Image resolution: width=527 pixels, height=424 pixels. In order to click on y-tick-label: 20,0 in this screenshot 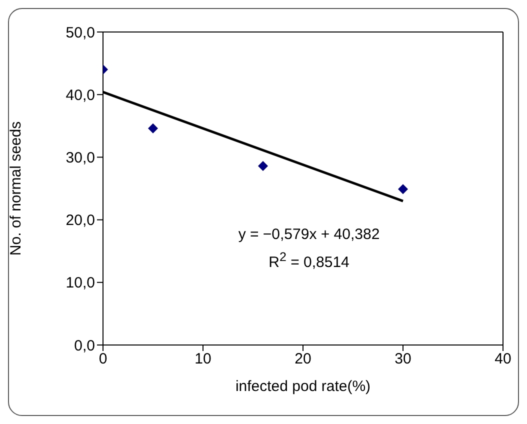, I will do `click(80, 221)`.